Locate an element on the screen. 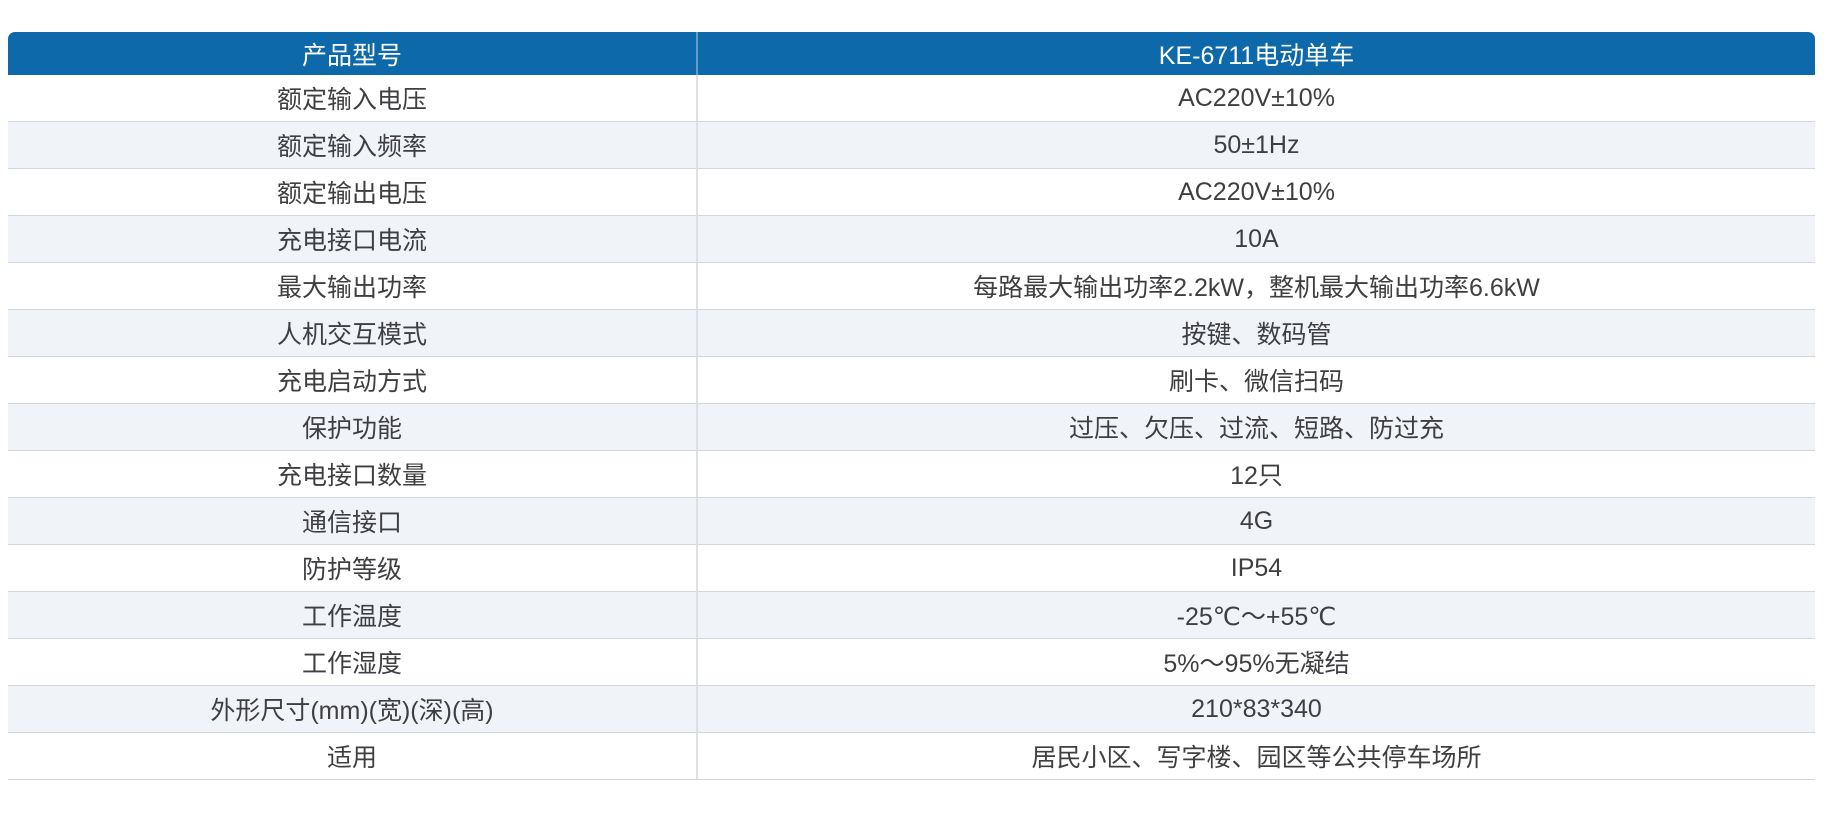 This screenshot has width=1830, height=816. spec-label-cell: 额定输入电压 is located at coordinates (353, 98).